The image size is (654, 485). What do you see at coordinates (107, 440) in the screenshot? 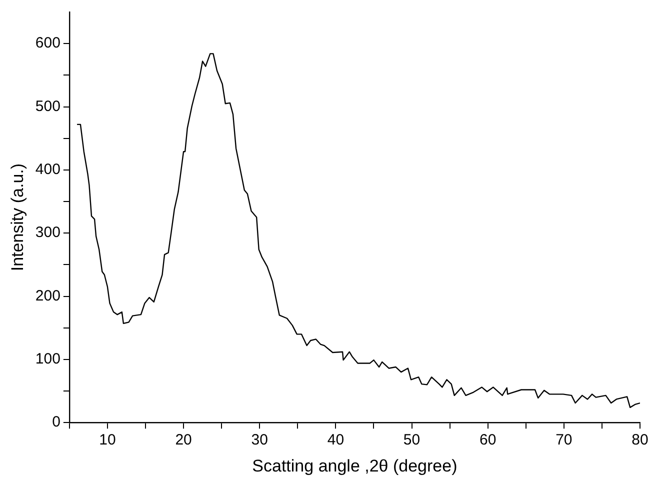
I see `x-tick-label: 10` at bounding box center [107, 440].